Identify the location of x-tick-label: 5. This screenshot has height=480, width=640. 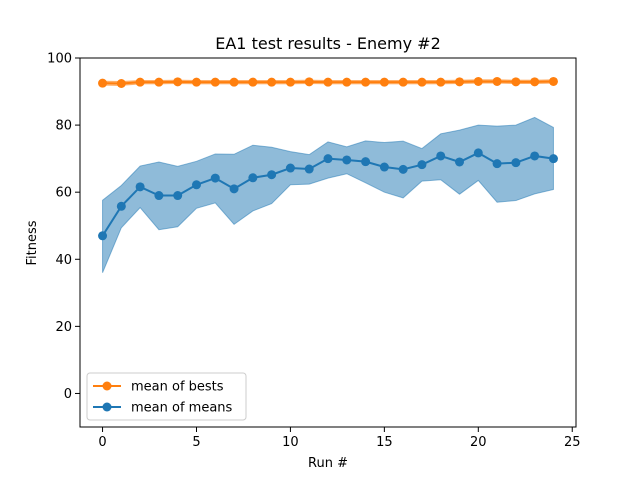
(196, 442).